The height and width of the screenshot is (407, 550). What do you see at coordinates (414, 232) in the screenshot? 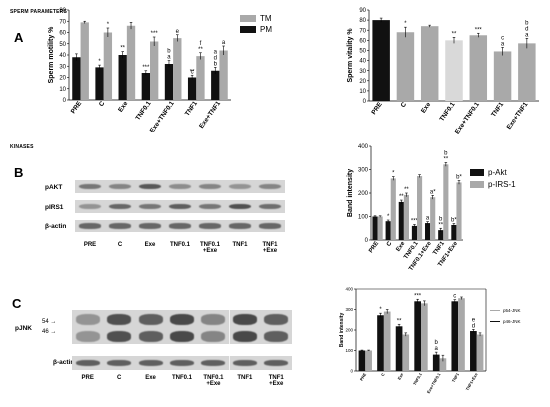
I see `bar-p-Akt-TNF0.1` at bounding box center [414, 232].